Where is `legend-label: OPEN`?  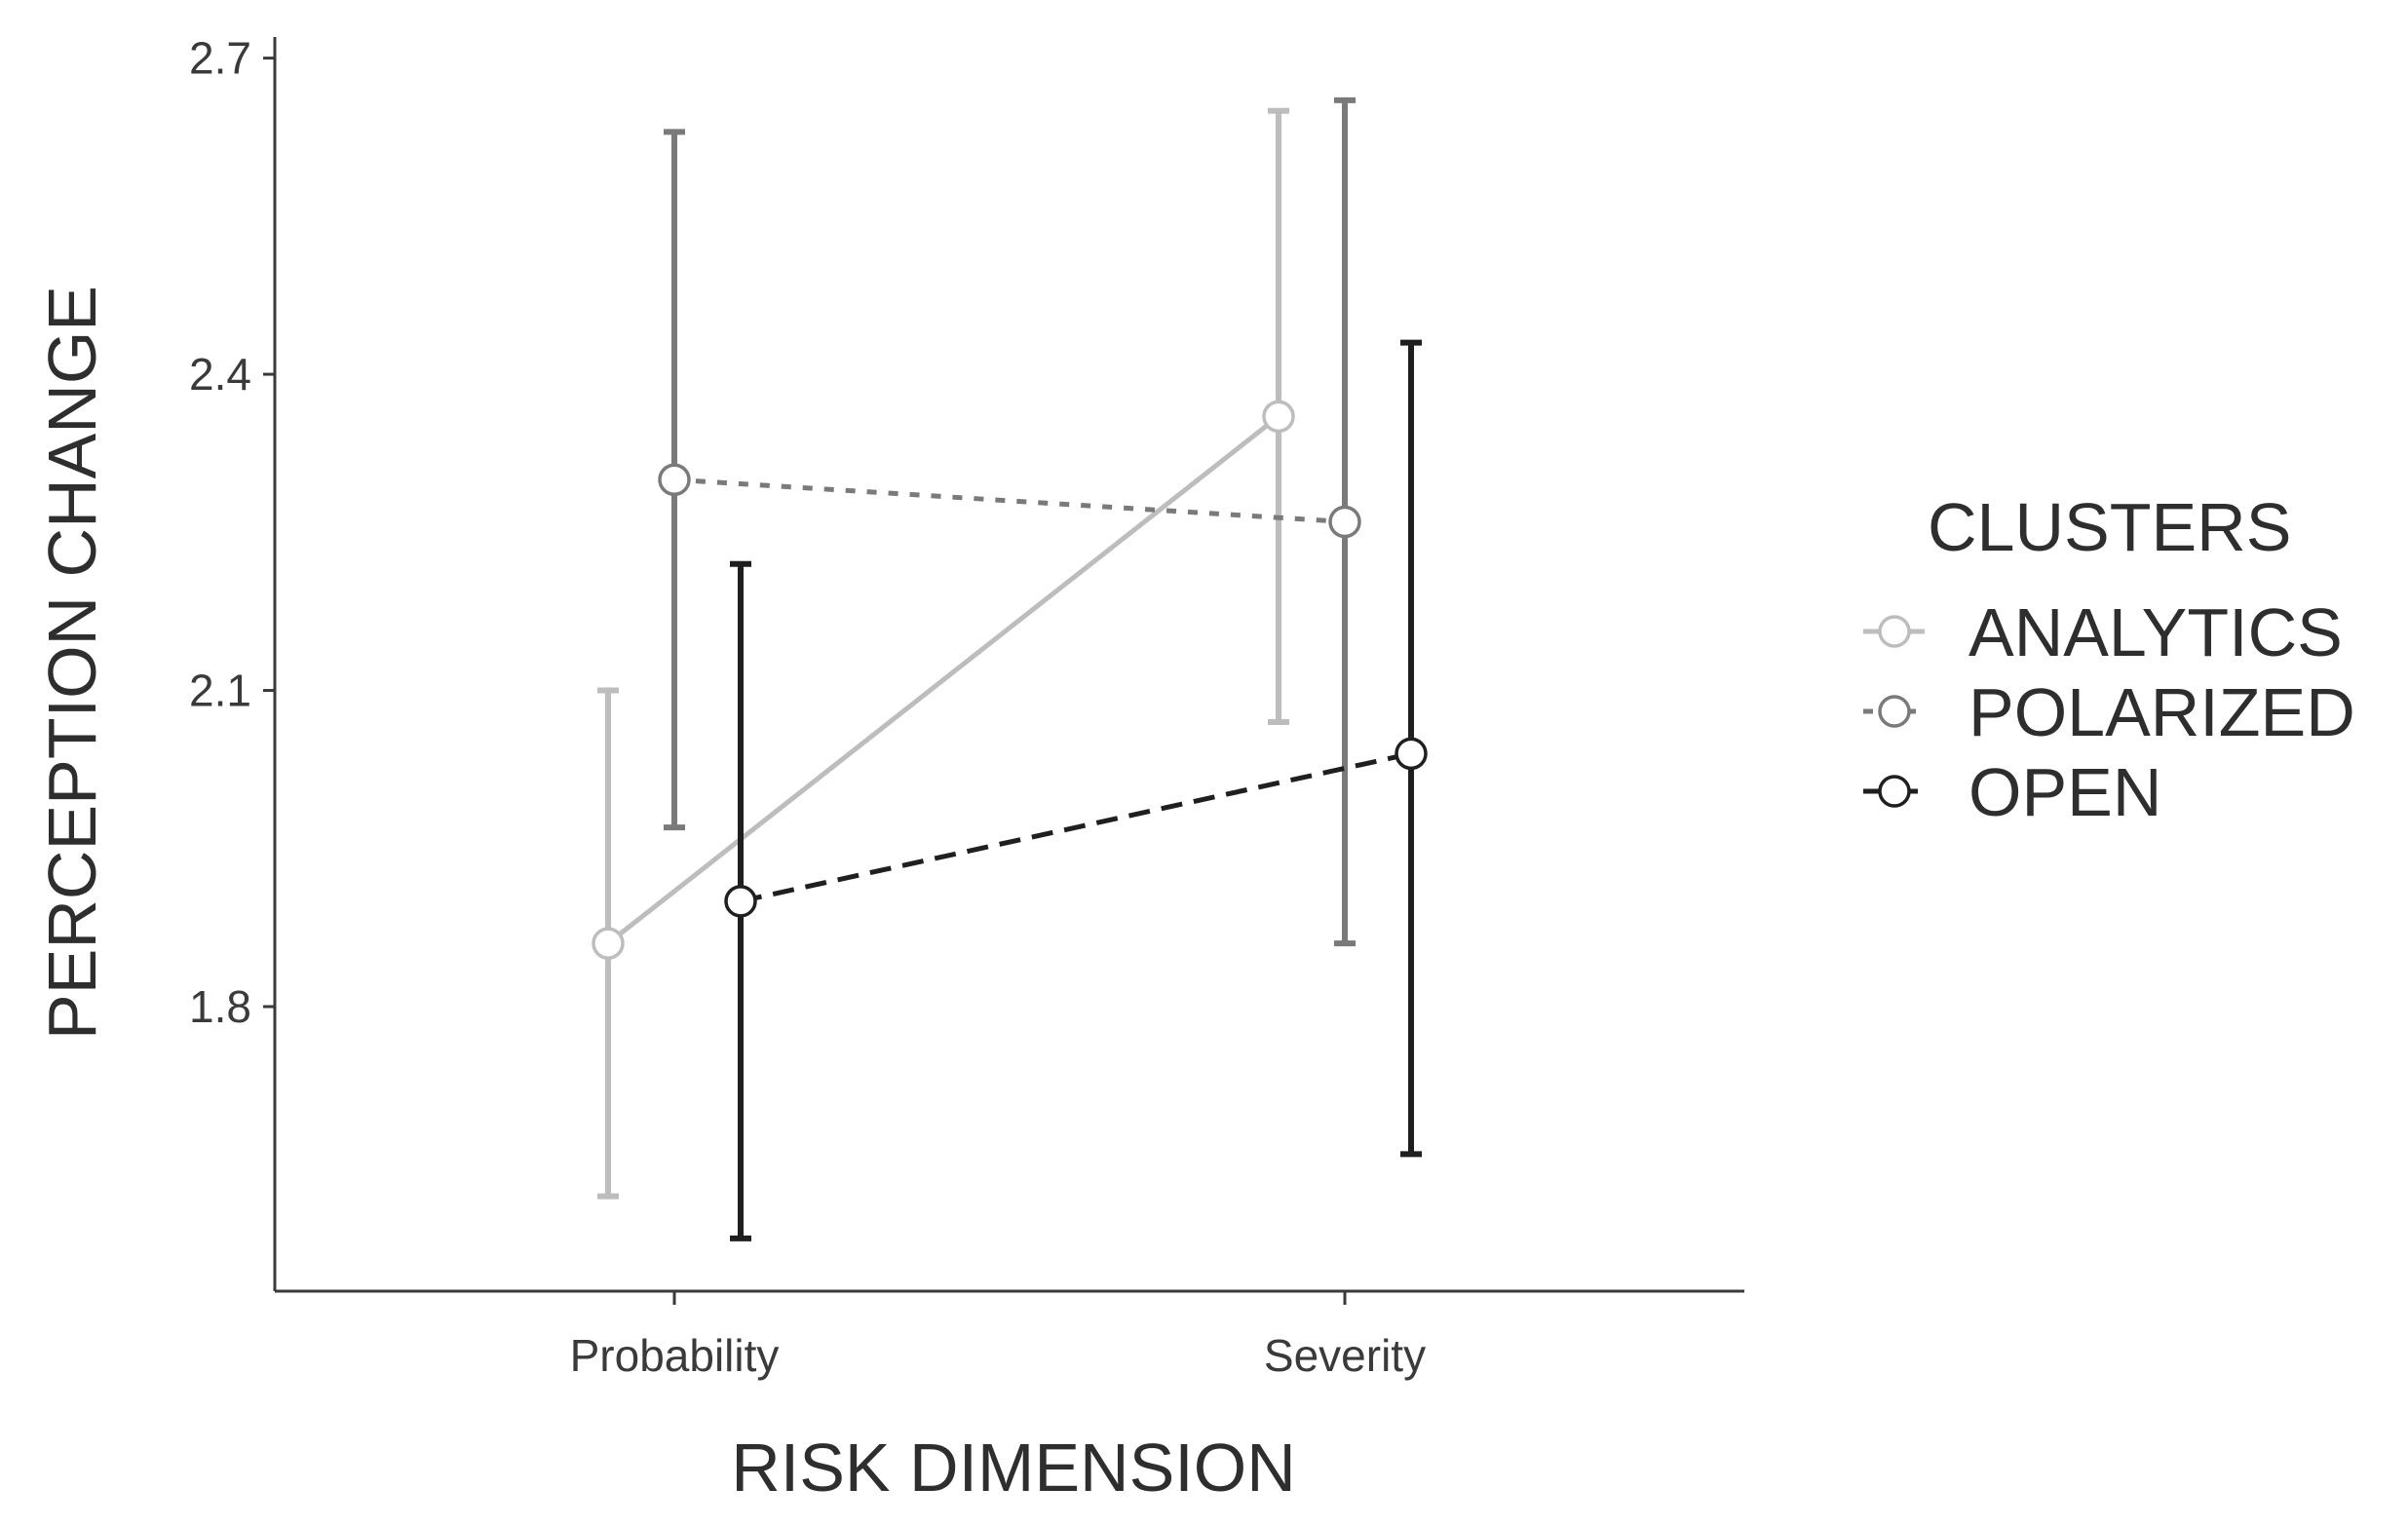 legend-label: OPEN is located at coordinates (2064, 792).